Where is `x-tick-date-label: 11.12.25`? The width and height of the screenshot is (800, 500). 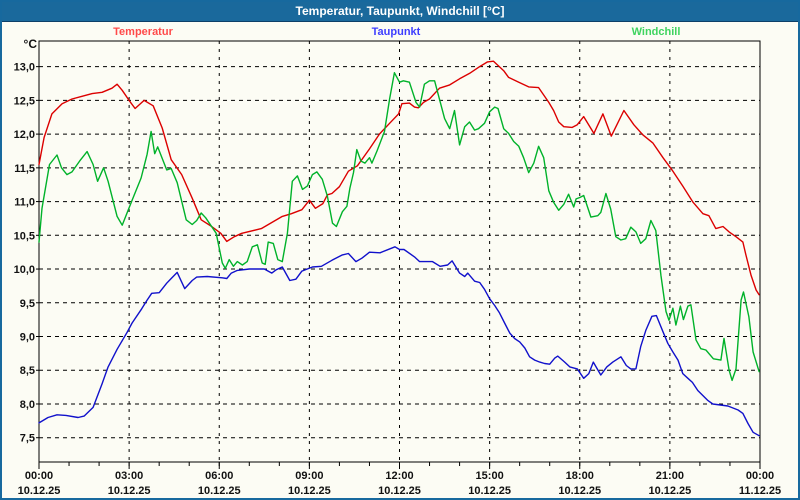
x-tick-date-label: 11.12.25 is located at coordinates (760, 491).